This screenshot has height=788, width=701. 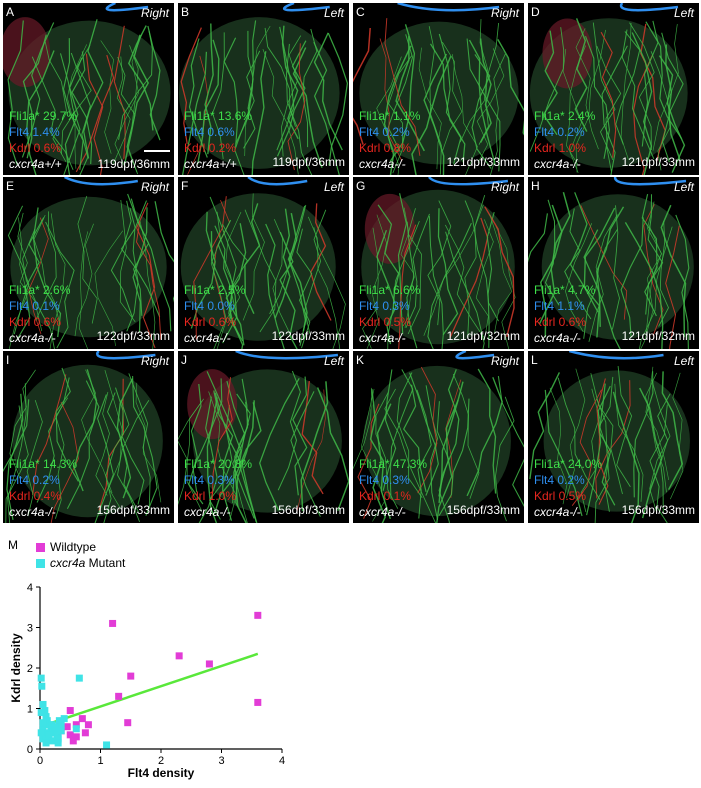 I want to click on fli1a-value: Fli1a* 29.7%, so click(x=43, y=116).